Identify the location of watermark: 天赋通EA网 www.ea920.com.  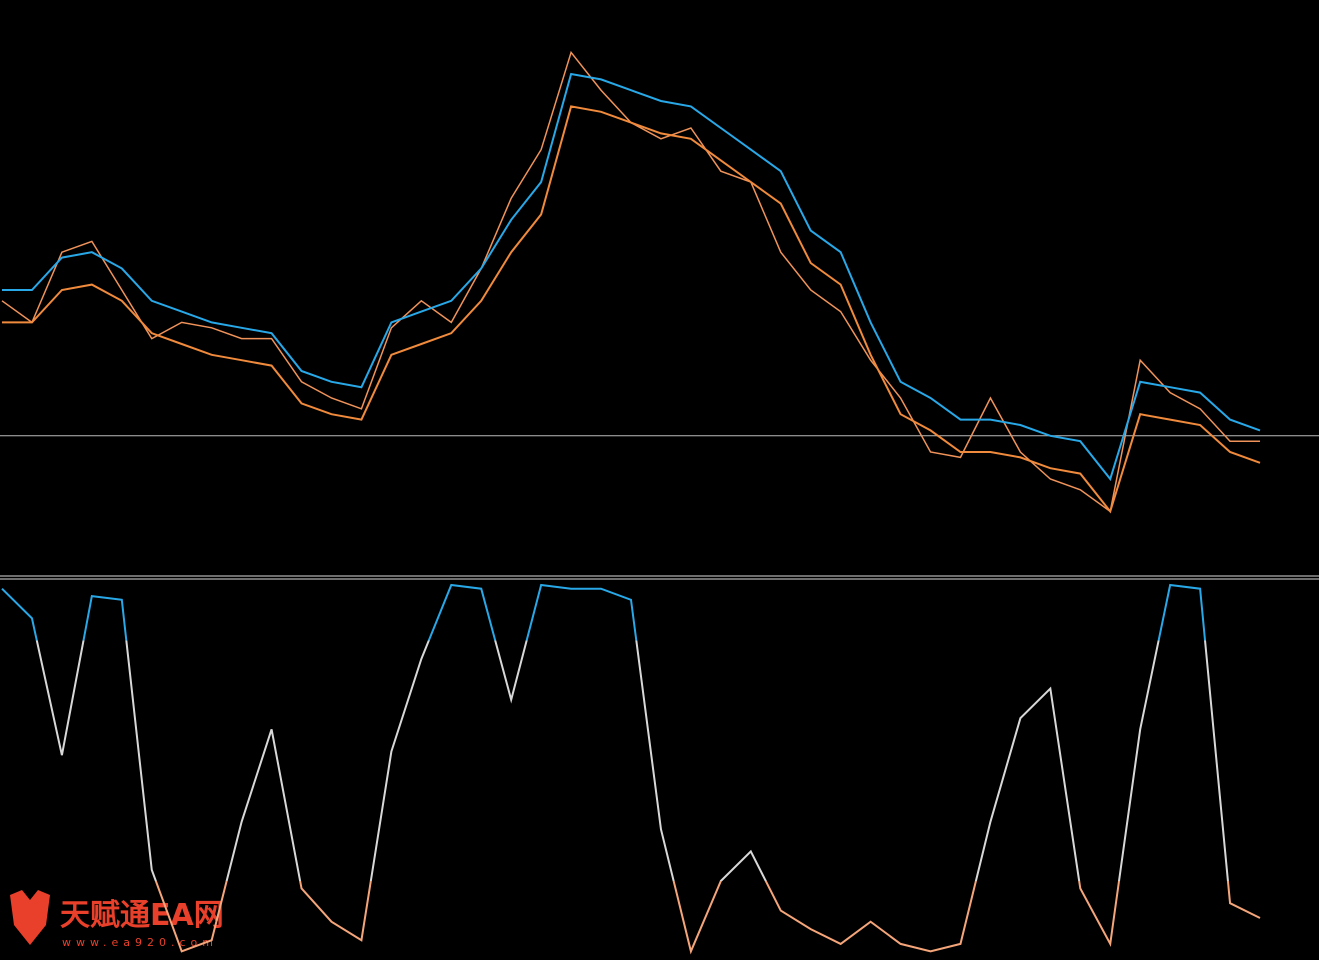
(117, 919).